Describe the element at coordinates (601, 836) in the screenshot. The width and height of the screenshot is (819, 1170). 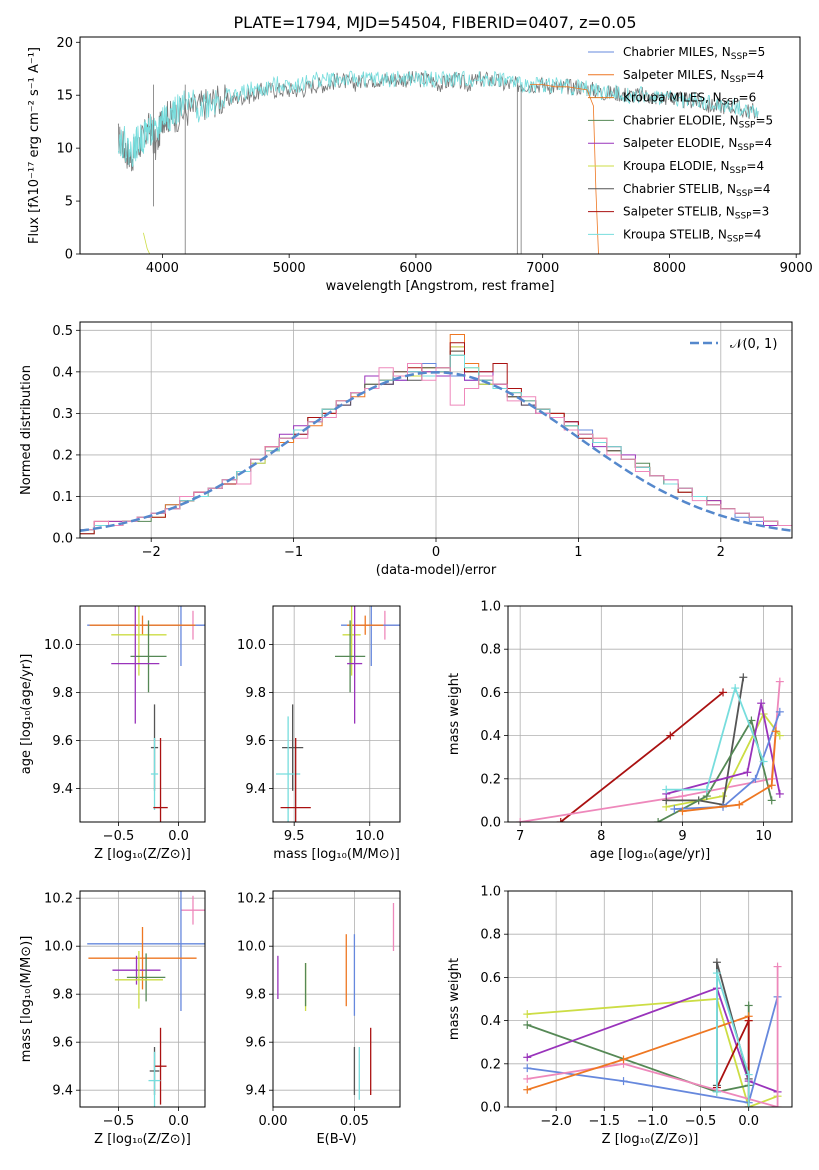
I see `x-tick-label: 8` at that location.